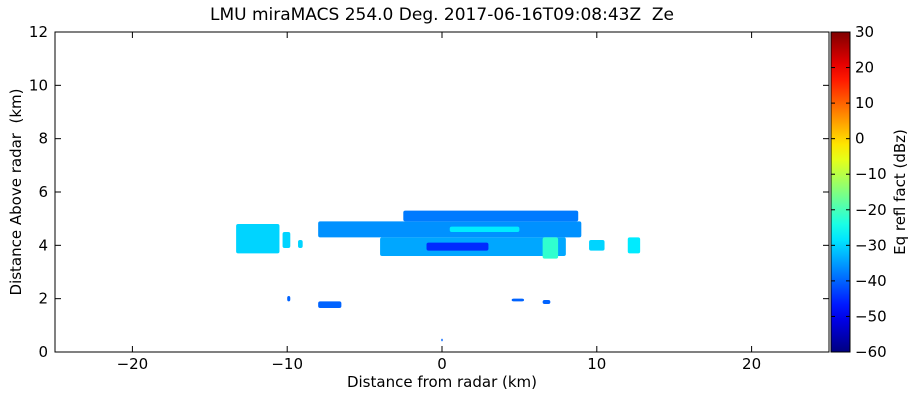 Image resolution: width=919 pixels, height=400 pixels. I want to click on y-tick-label: 0, so click(43, 352).